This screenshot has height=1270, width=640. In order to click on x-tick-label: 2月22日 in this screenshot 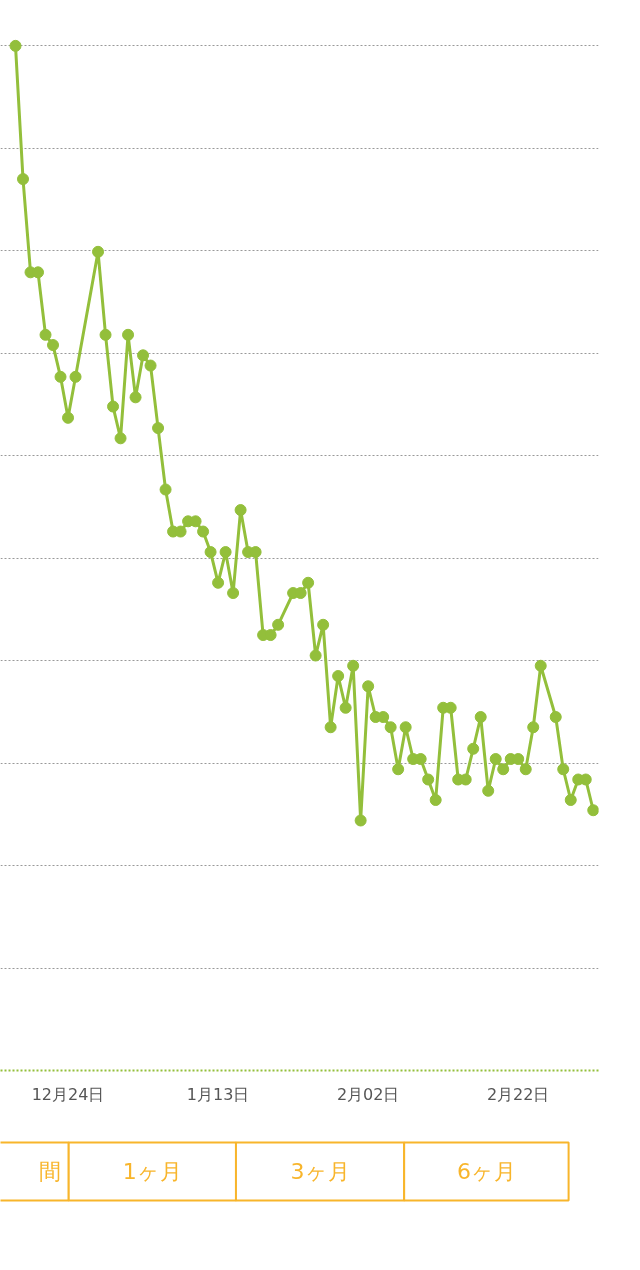, I will do `click(518, 1094)`.